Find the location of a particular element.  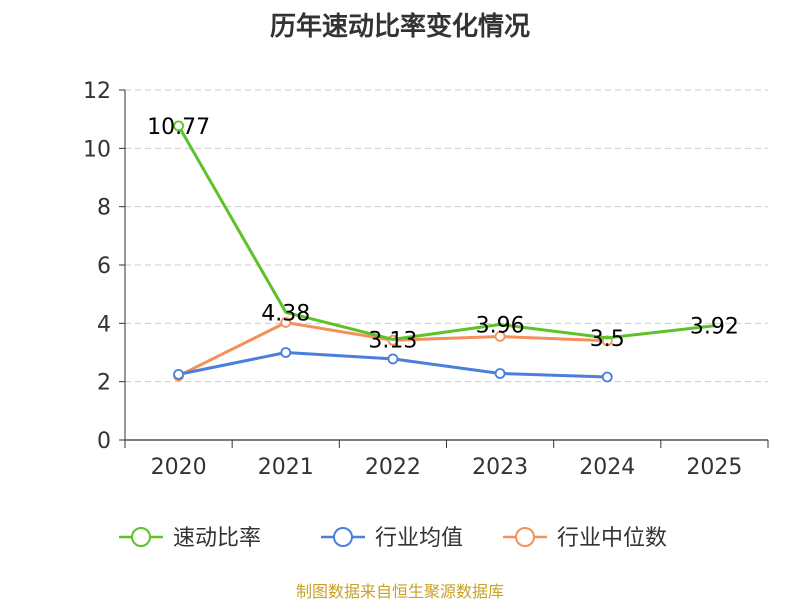

legend: 速动比率 行业均值 行业中位数 is located at coordinates (393, 538).